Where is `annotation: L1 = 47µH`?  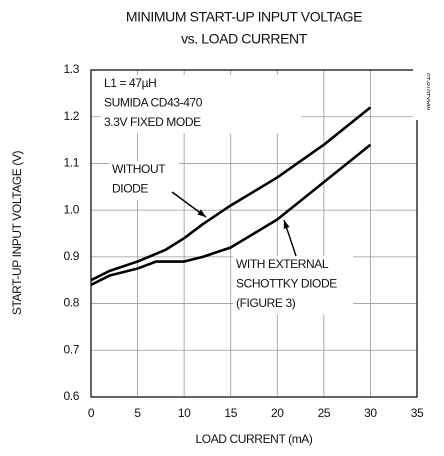
annotation: L1 = 47µH is located at coordinates (130, 83).